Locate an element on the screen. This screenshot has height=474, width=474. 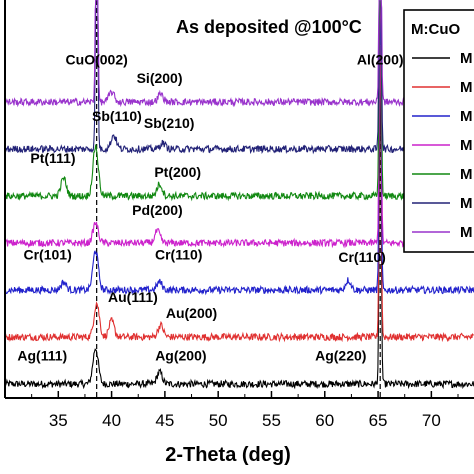
peak-label: Pt(111) is located at coordinates (52, 158).